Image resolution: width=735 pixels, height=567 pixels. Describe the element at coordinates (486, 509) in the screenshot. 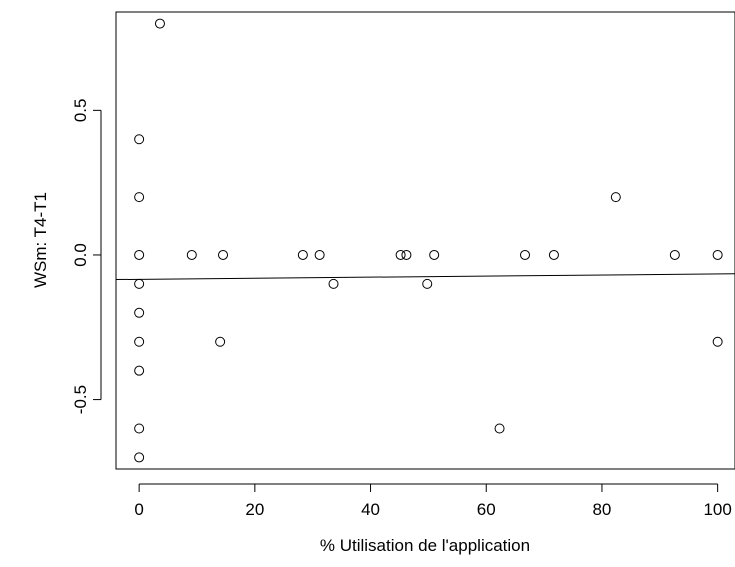

I see `x-tick-label: 60` at that location.